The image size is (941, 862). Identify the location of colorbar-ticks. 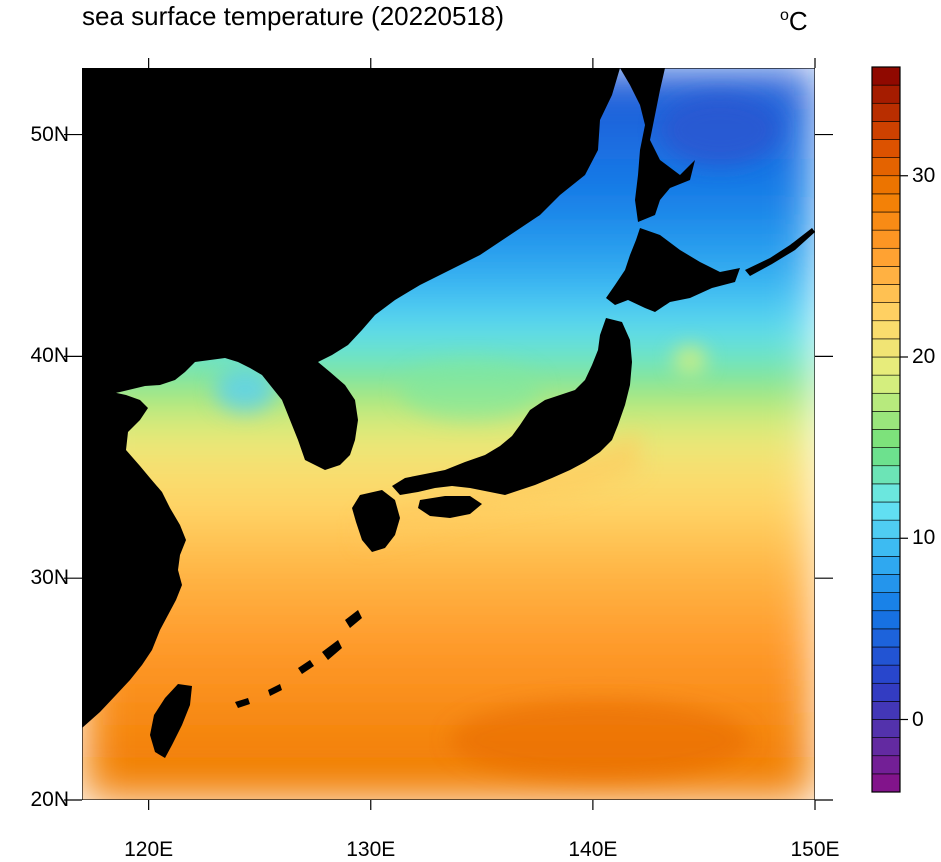
(904, 448).